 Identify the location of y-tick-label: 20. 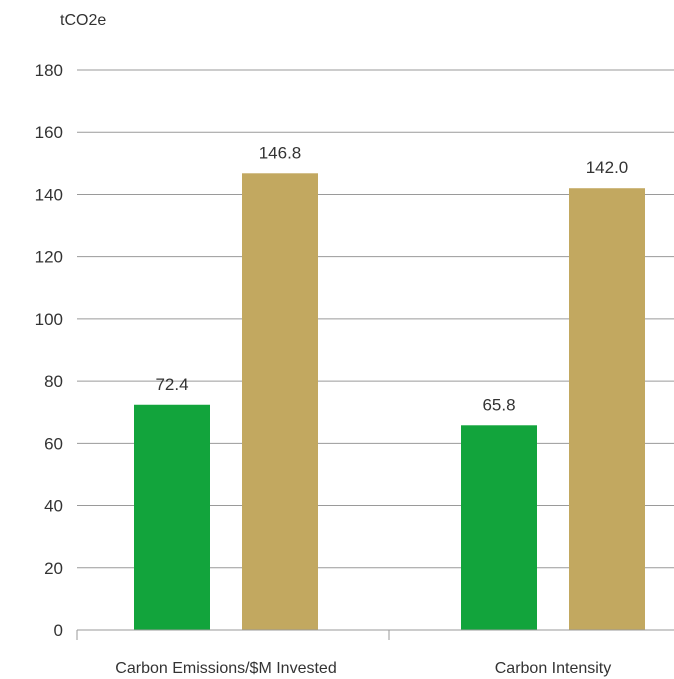
(53, 568).